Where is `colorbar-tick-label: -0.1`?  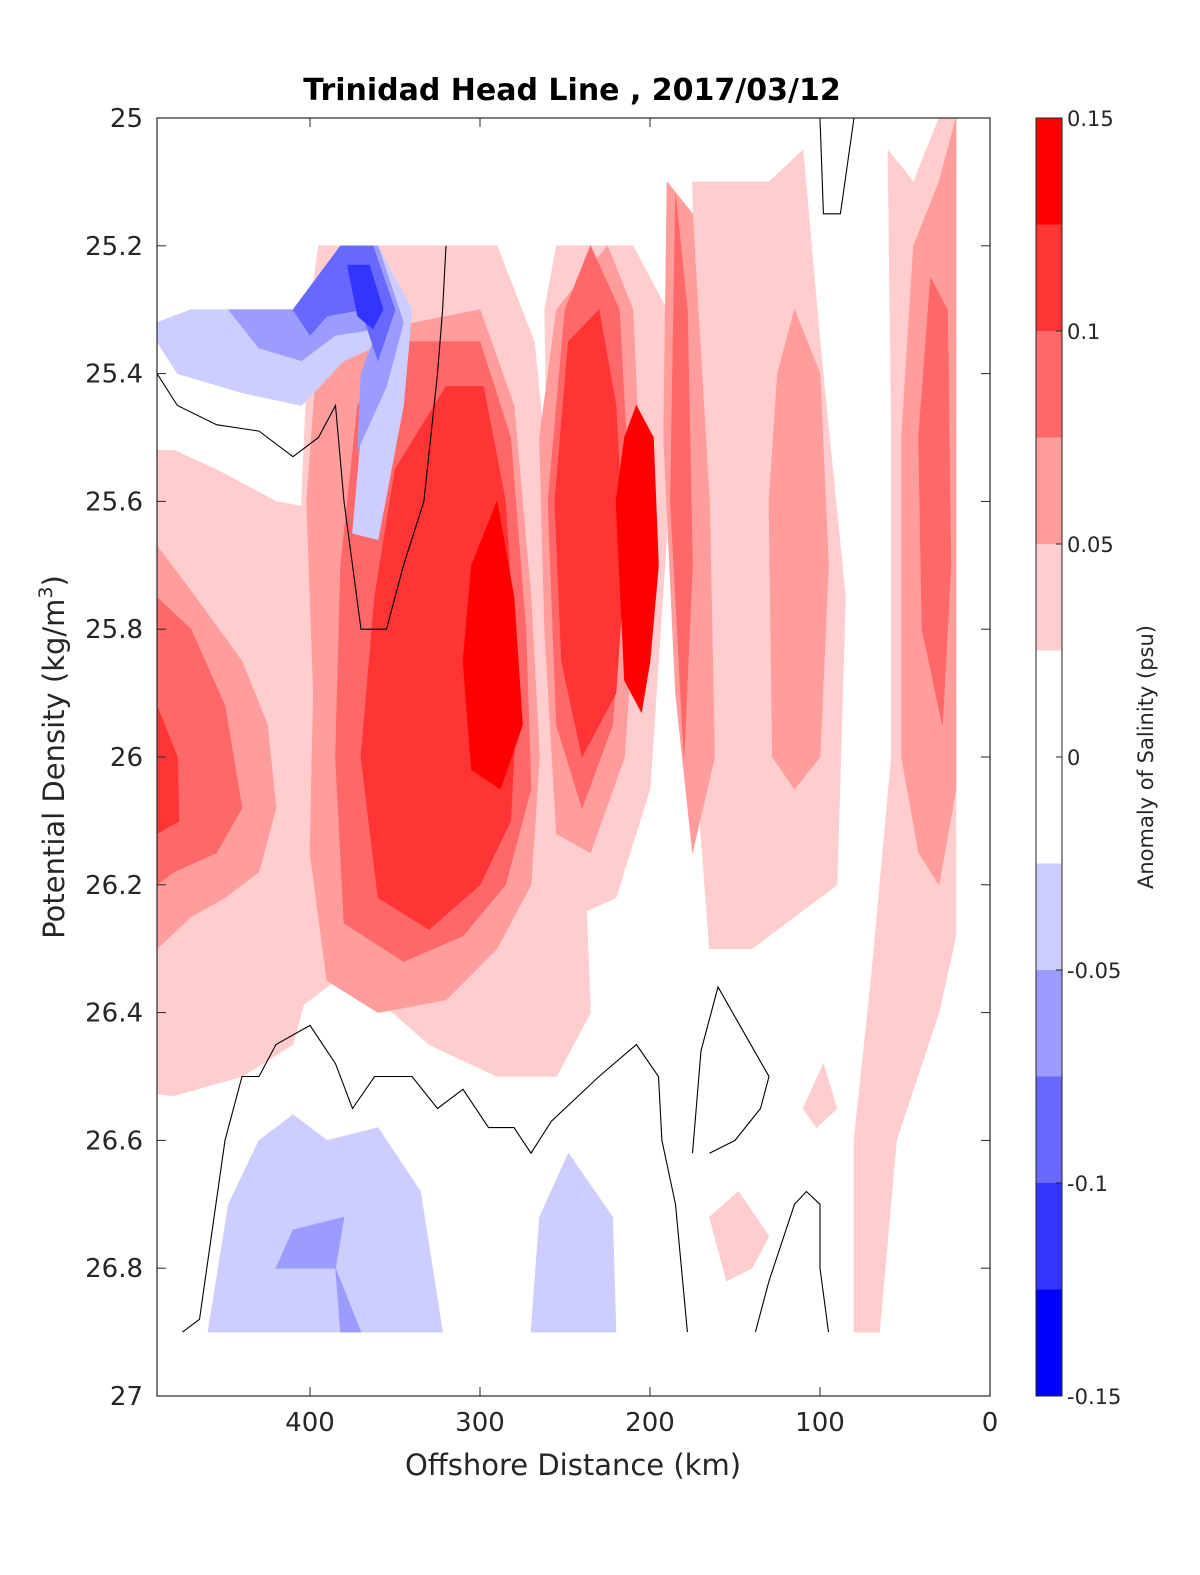 colorbar-tick-label: -0.1 is located at coordinates (1087, 1184).